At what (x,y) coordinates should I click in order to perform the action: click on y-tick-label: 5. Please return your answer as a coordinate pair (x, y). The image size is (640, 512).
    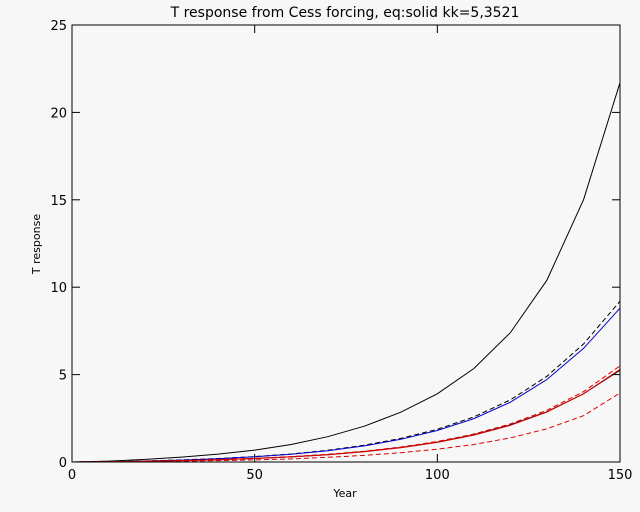
    Looking at the image, I should click on (63, 376).